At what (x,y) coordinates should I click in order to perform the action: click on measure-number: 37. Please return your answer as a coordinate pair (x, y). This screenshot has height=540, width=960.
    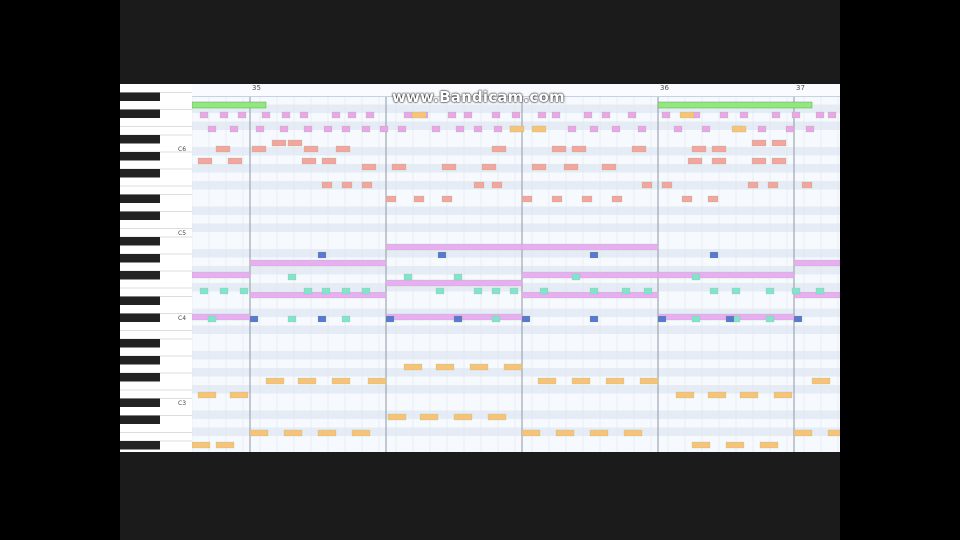
    Looking at the image, I should click on (800, 88).